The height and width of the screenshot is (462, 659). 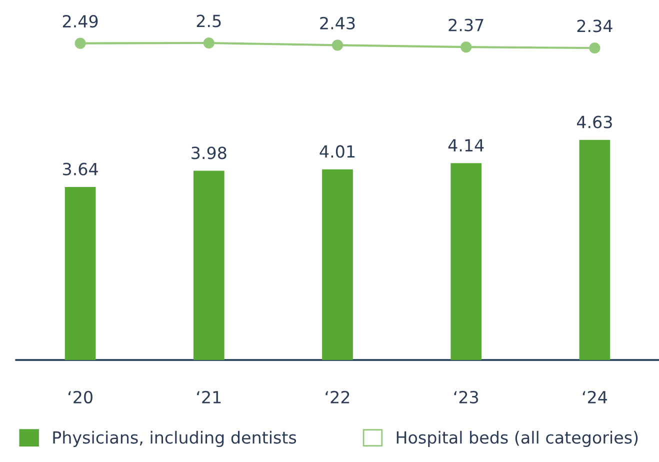 What do you see at coordinates (466, 397) in the screenshot?
I see `x-tick-label: ‘23` at bounding box center [466, 397].